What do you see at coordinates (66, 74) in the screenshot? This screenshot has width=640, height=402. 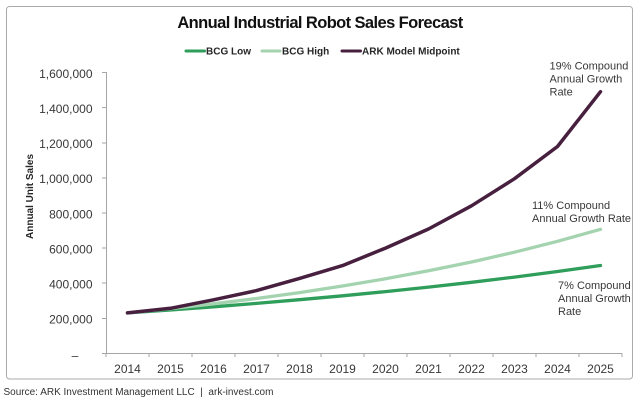 I see `svg-text: 1,600,000` at bounding box center [66, 74].